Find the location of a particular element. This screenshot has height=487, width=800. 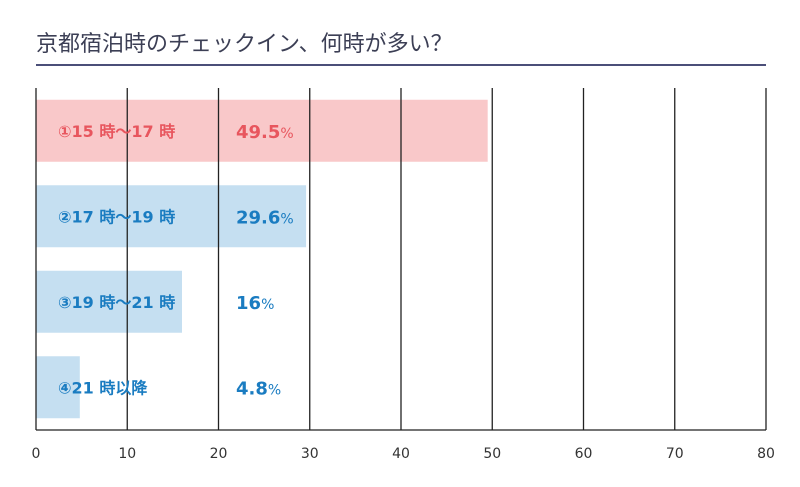

x-tick-label-0: 0 is located at coordinates (36, 454).